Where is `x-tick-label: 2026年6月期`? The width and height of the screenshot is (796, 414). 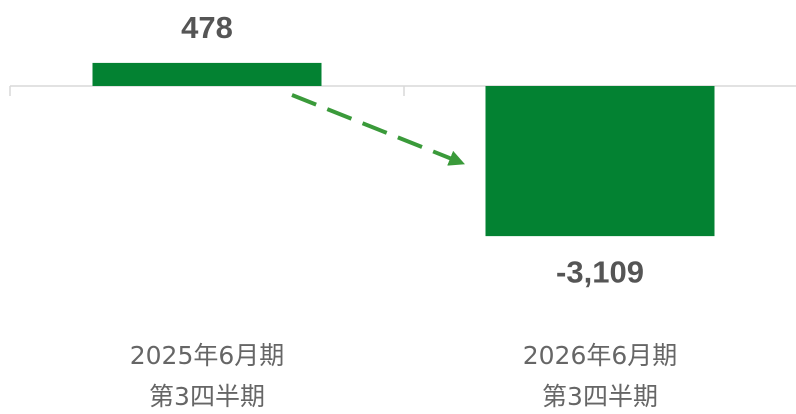 x-tick-label: 2026年6月期 is located at coordinates (600, 355).